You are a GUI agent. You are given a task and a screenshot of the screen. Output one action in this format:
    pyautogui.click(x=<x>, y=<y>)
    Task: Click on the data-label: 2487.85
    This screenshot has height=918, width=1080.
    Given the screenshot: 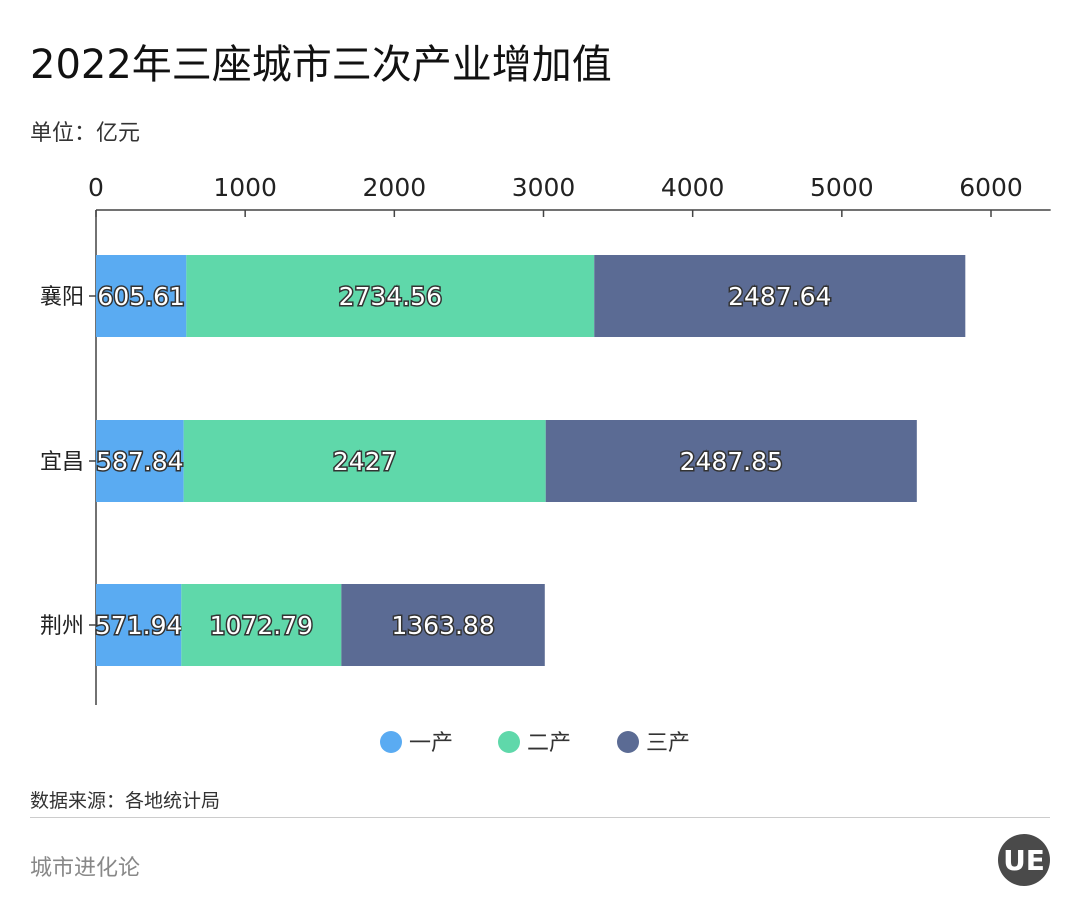 What is the action you would take?
    pyautogui.click(x=731, y=461)
    